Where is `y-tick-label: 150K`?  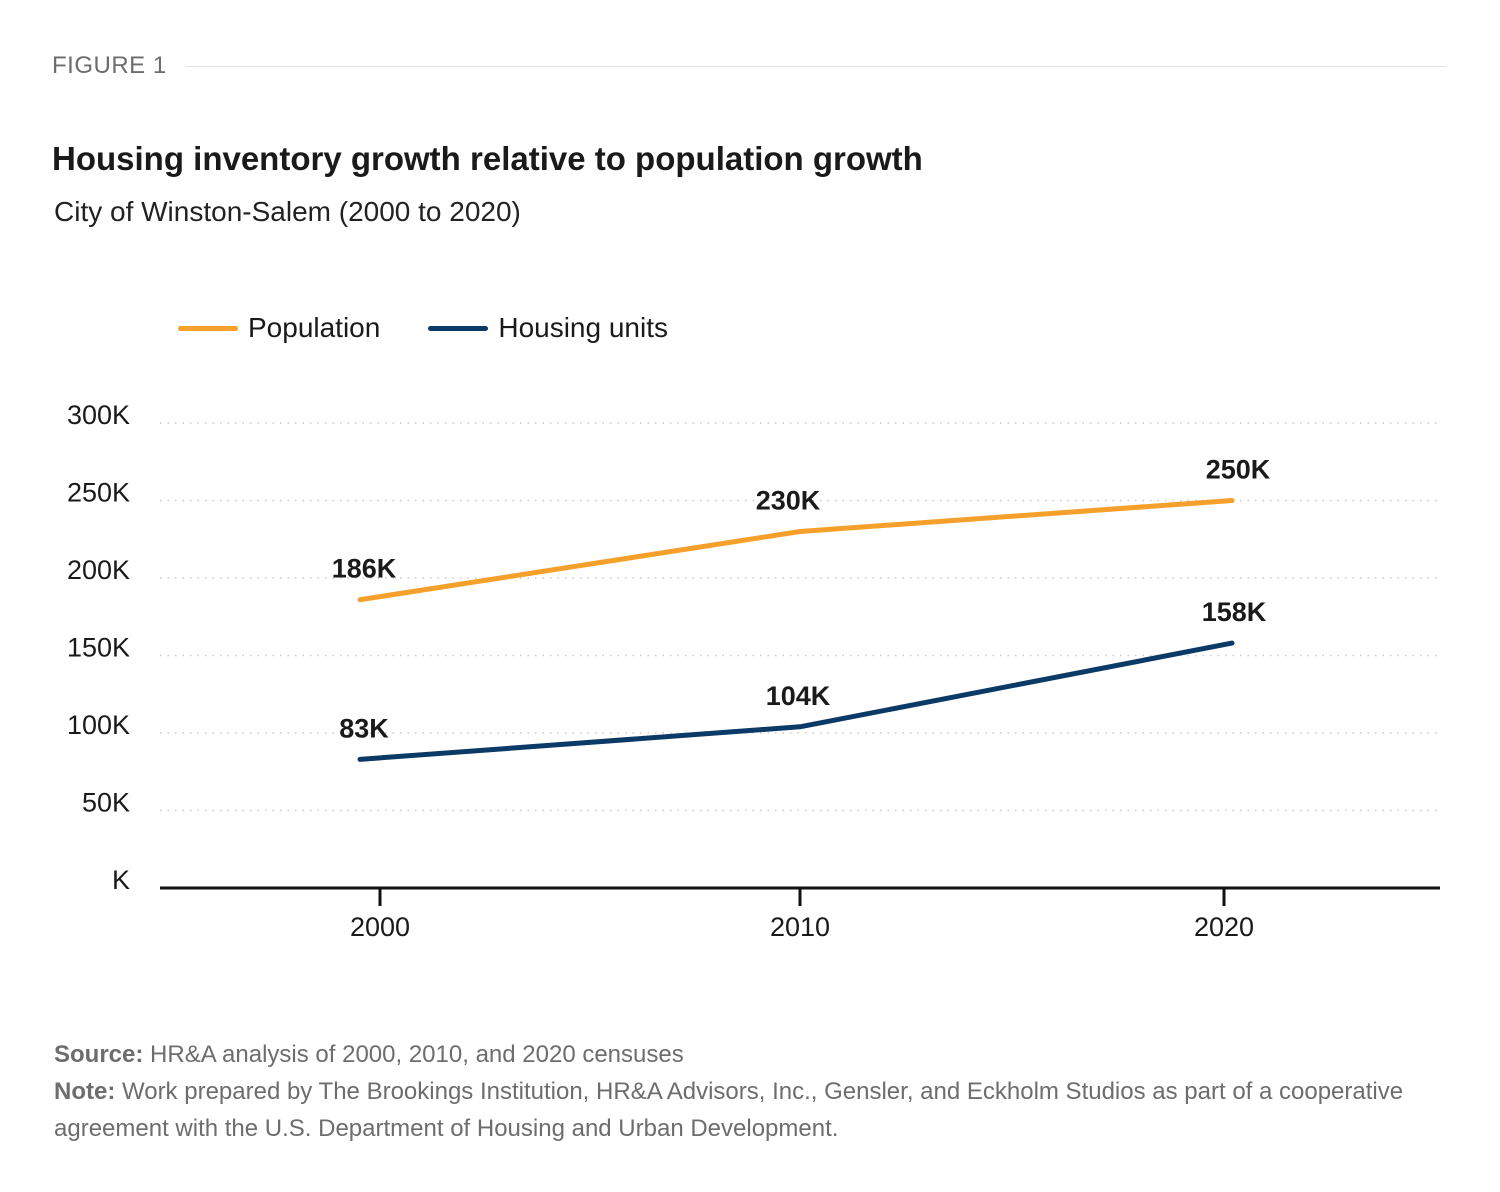 y-tick-label: 150K is located at coordinates (98, 648).